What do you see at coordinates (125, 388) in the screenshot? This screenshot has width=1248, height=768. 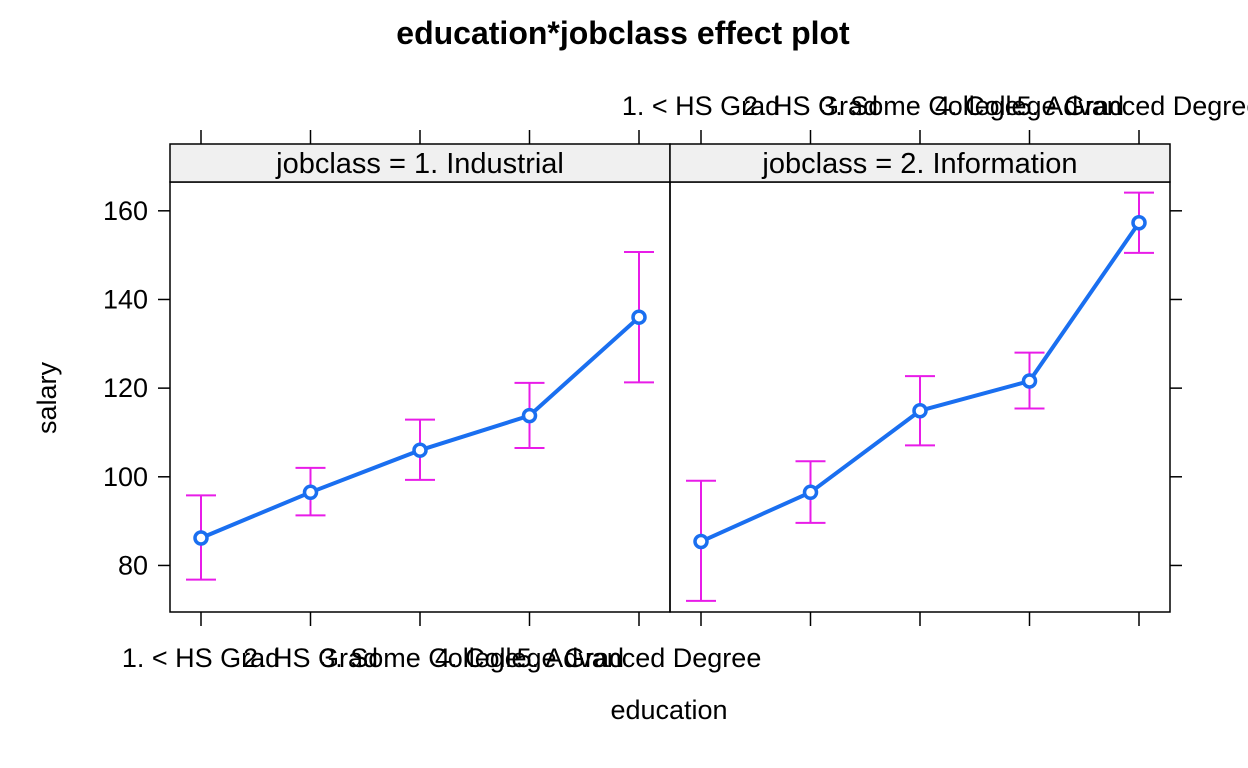 I see `y-tick-label: 120` at bounding box center [125, 388].